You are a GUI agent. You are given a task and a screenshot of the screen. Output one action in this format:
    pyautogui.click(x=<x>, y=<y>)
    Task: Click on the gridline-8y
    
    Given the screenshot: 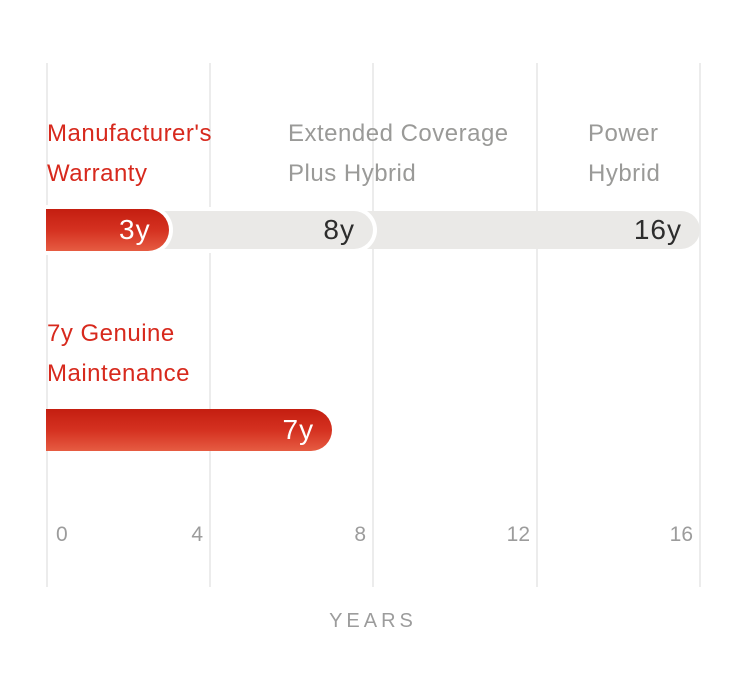 What is the action you would take?
    pyautogui.click(x=373, y=325)
    